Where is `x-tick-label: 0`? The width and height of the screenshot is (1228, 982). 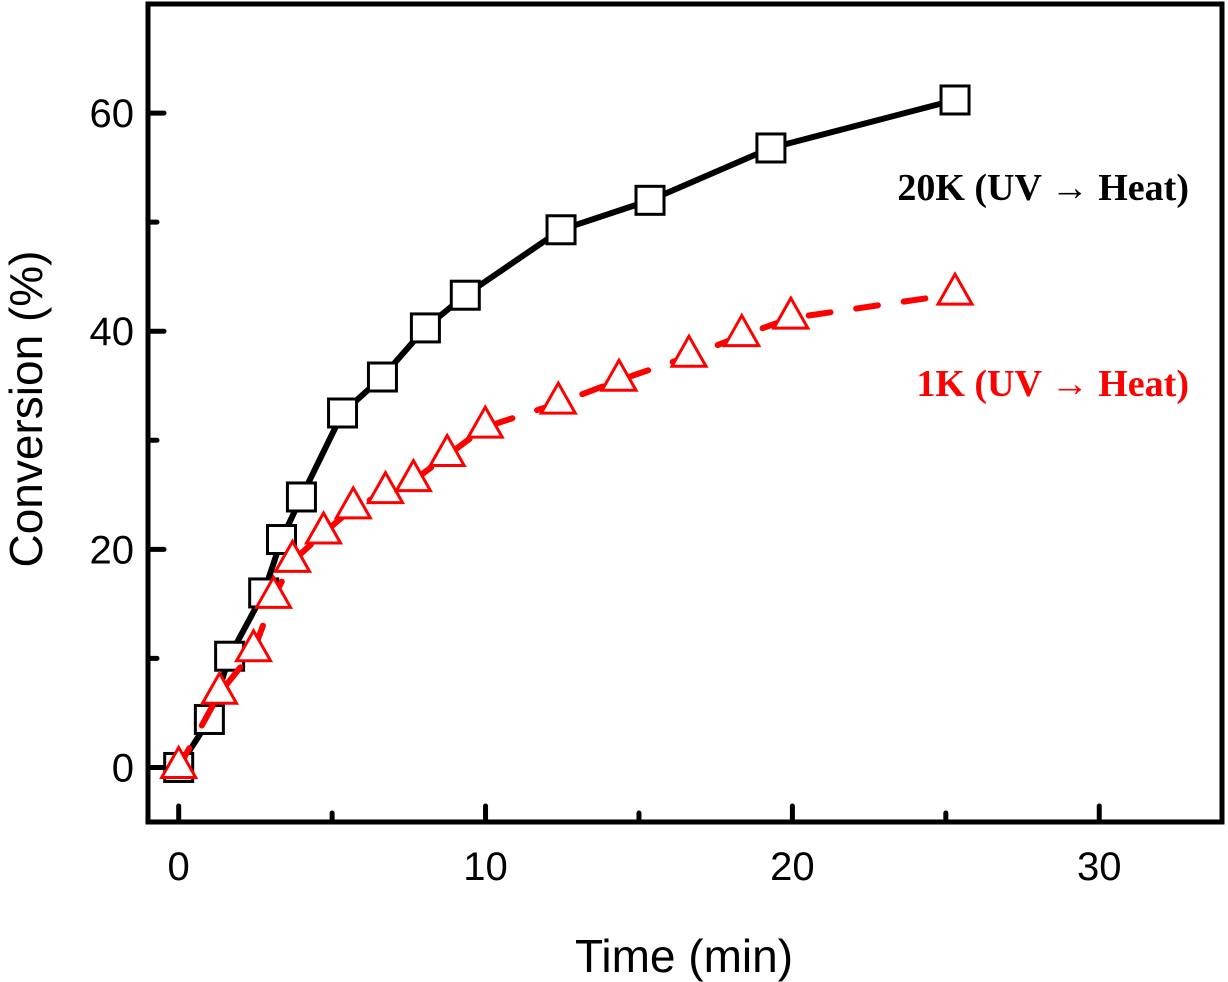
x-tick-label: 0 is located at coordinates (179, 867).